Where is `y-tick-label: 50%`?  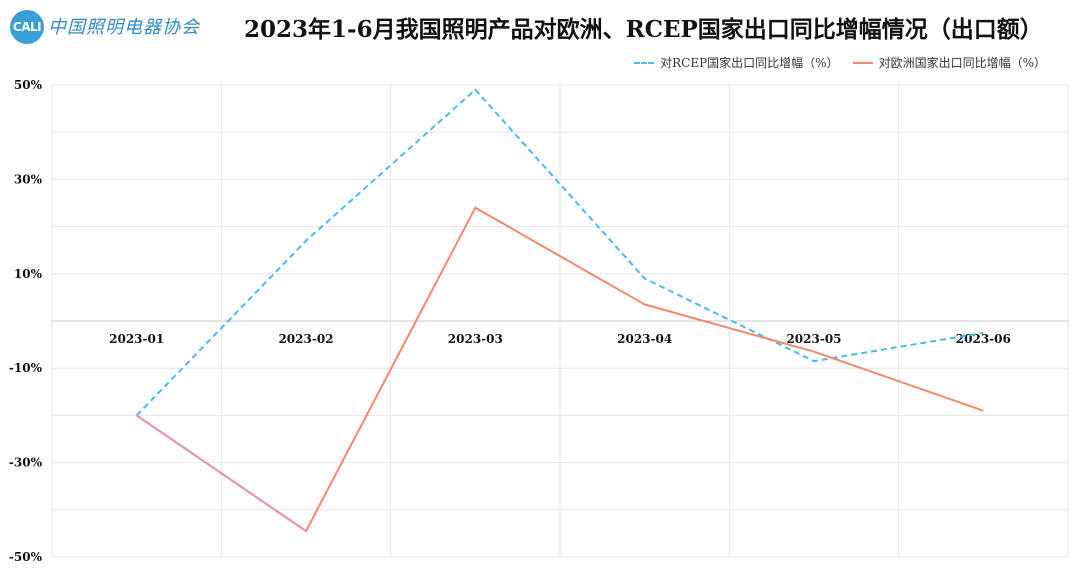
y-tick-label: 50% is located at coordinates (28, 85).